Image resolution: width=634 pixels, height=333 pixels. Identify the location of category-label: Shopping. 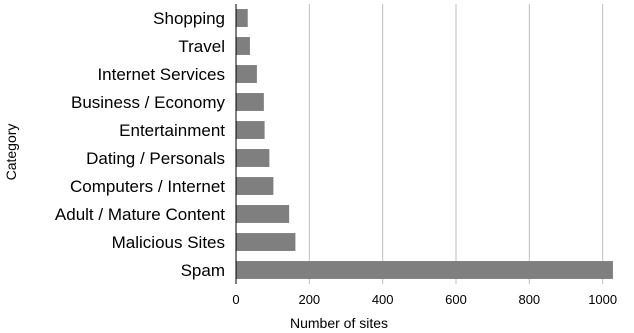
(189, 18).